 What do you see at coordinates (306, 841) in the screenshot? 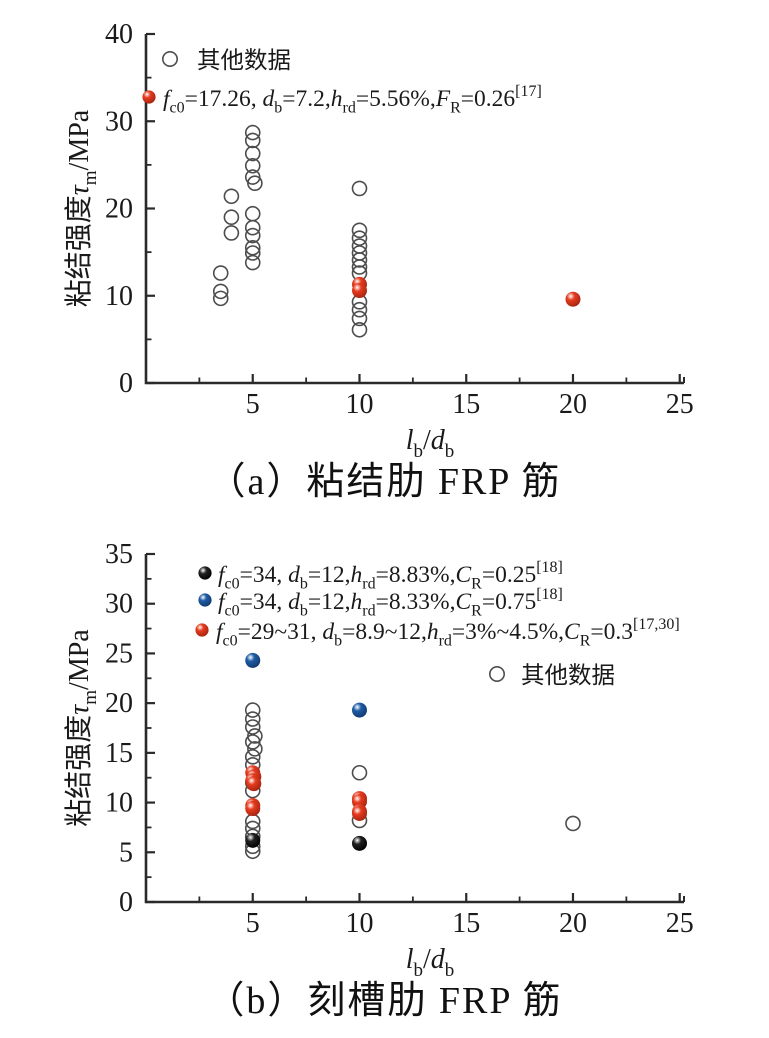
I see `series-black-markers` at bounding box center [306, 841].